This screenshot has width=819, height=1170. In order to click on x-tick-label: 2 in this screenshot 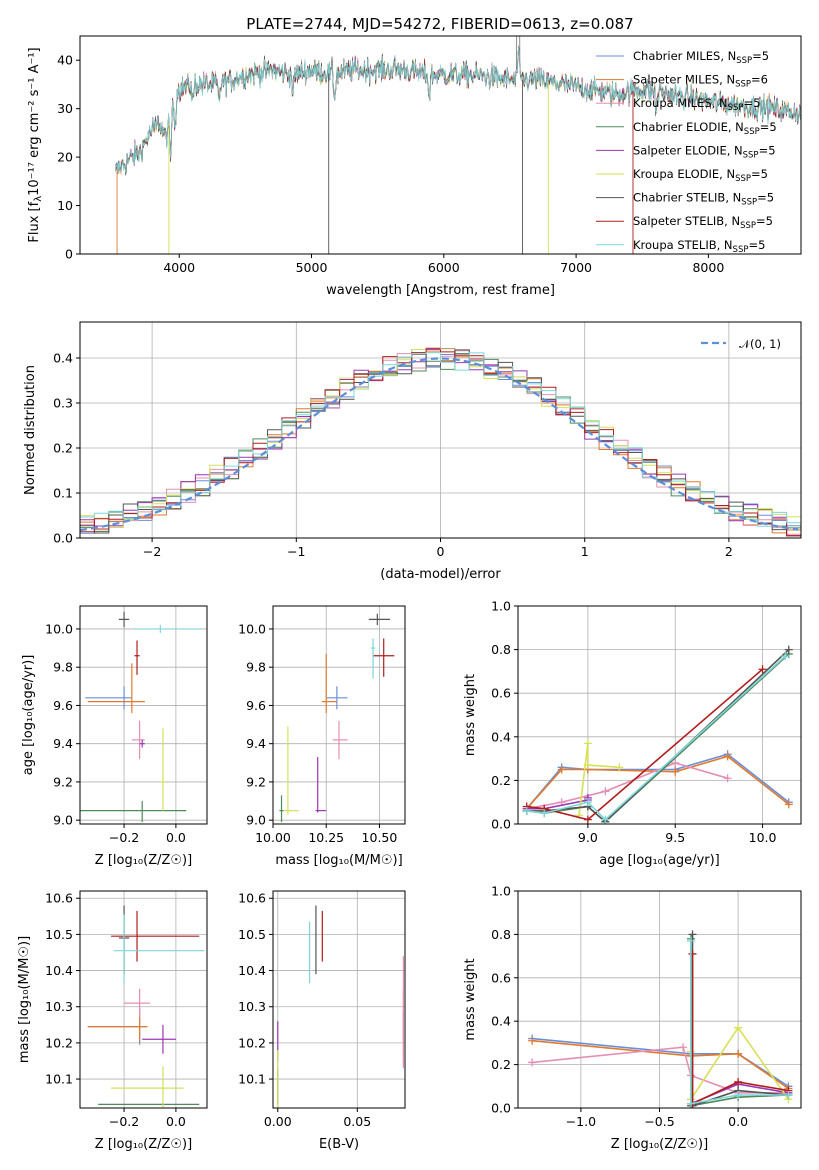, I will do `click(729, 551)`.